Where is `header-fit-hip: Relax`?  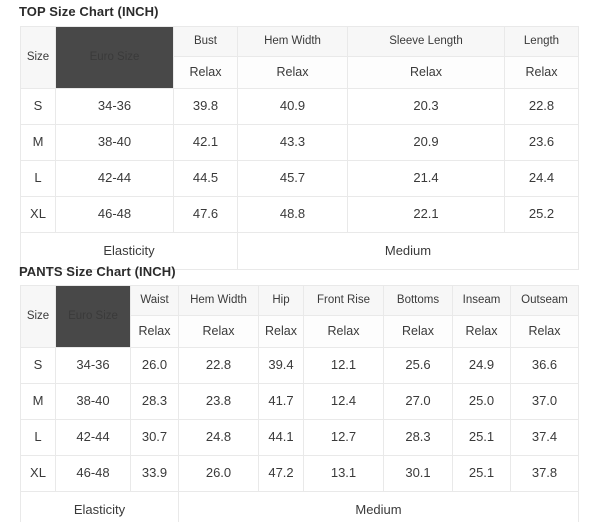 header-fit-hip: Relax is located at coordinates (281, 331).